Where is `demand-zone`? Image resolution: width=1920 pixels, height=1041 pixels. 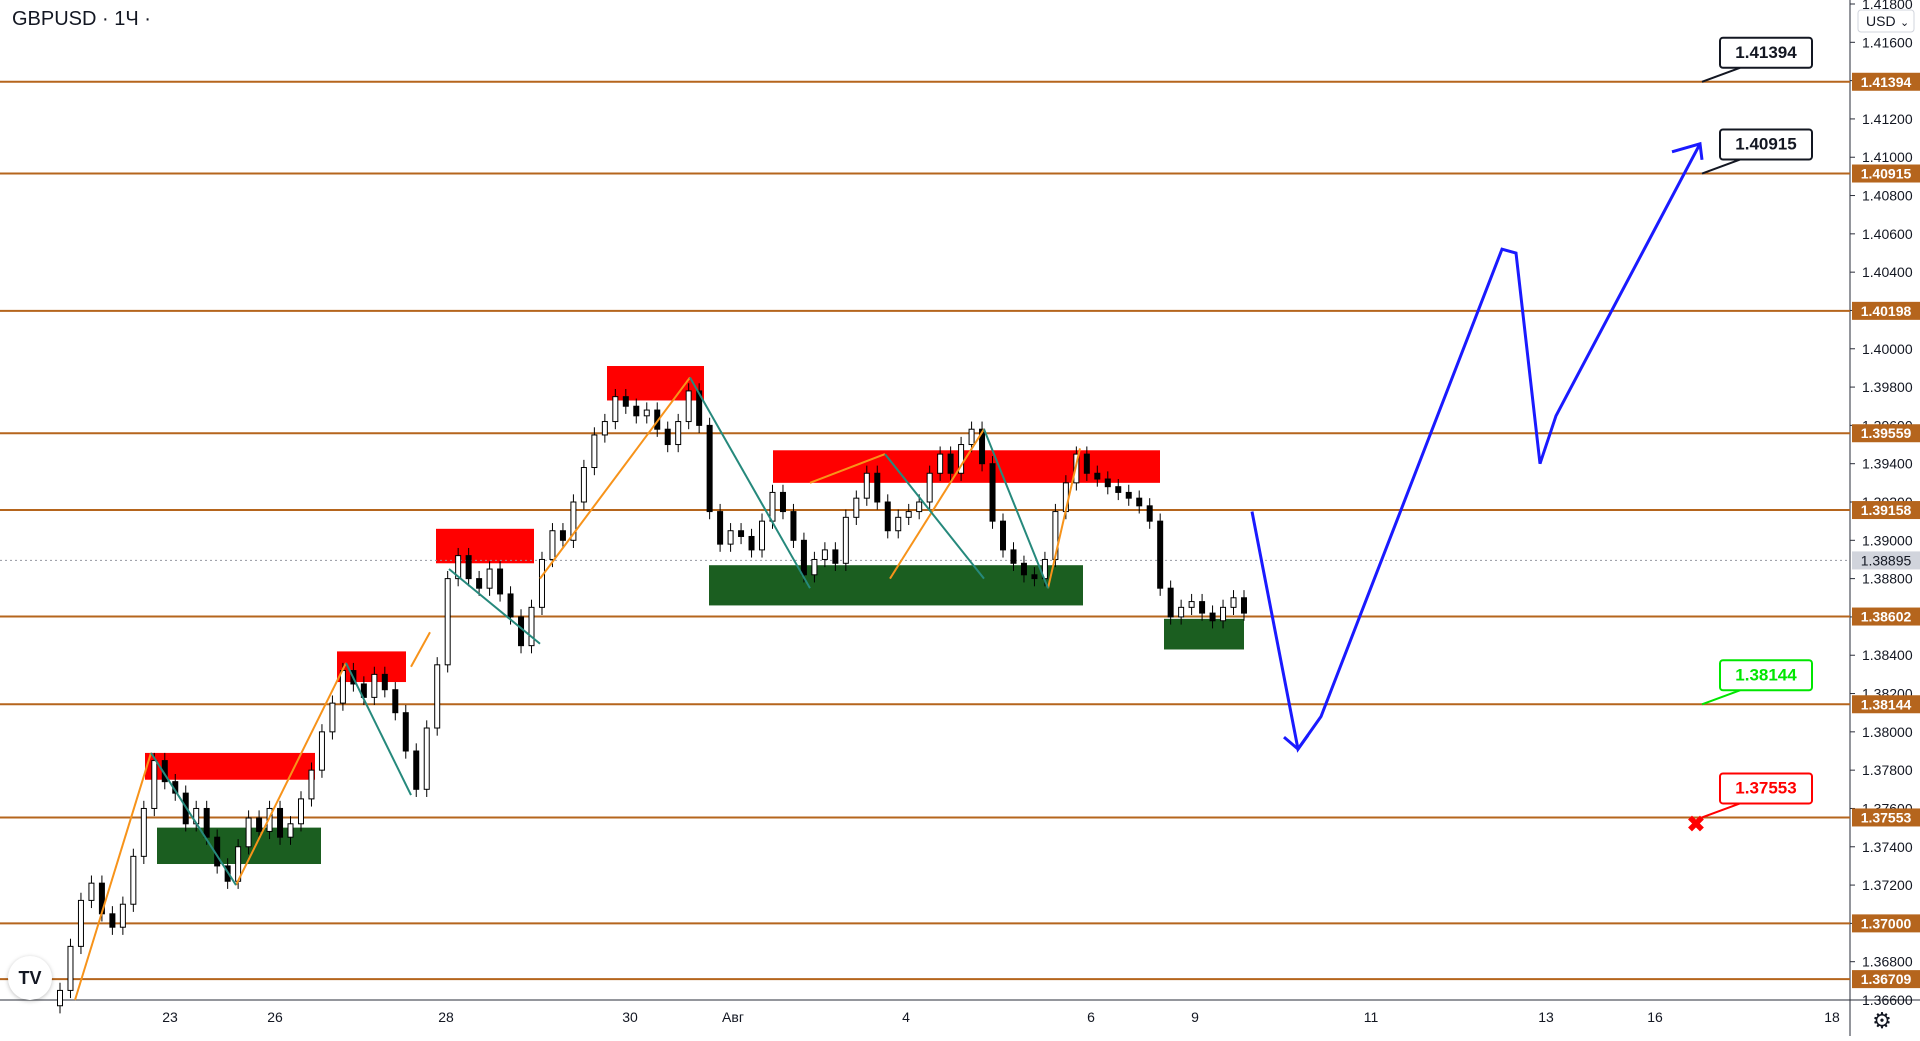
demand-zone is located at coordinates (1204, 634).